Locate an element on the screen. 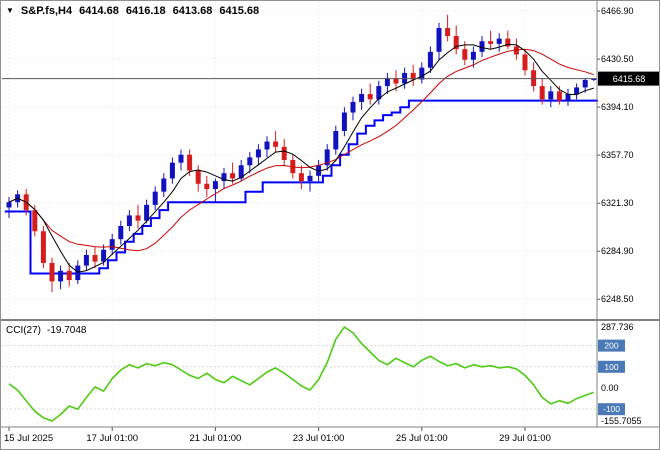 The height and width of the screenshot is (450, 660). current-price-tag-label: 6415.68 is located at coordinates (629, 79).